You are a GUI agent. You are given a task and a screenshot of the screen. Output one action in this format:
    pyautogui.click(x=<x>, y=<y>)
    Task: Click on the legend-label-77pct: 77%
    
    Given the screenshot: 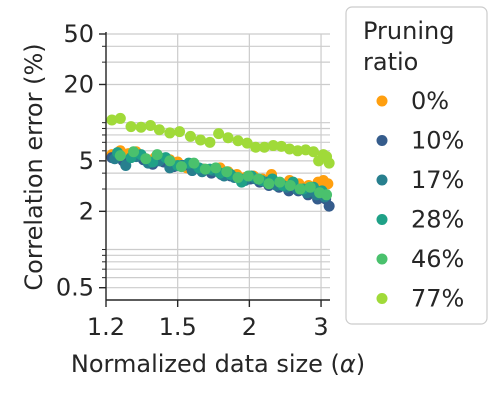 What is the action you would take?
    pyautogui.click(x=437, y=299)
    